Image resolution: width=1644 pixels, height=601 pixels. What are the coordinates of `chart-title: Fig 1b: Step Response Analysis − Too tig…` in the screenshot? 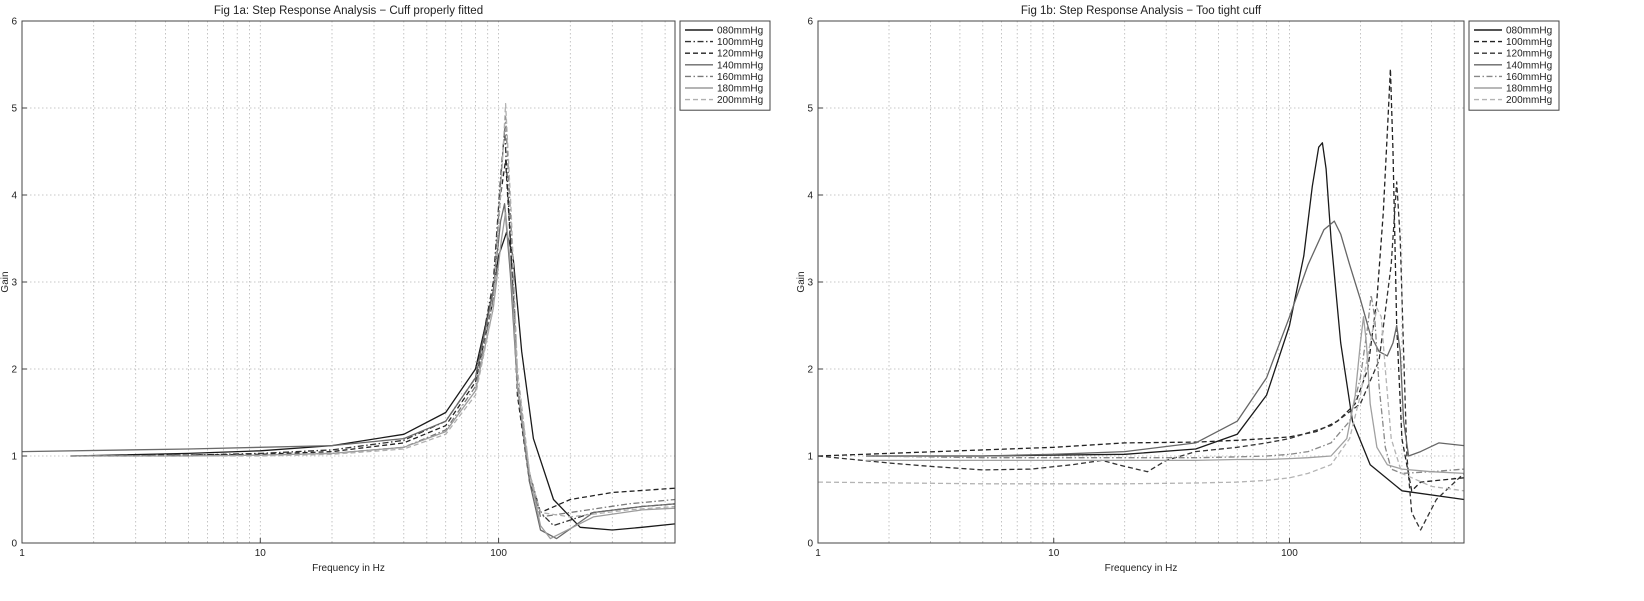 It's located at (1141, 11).